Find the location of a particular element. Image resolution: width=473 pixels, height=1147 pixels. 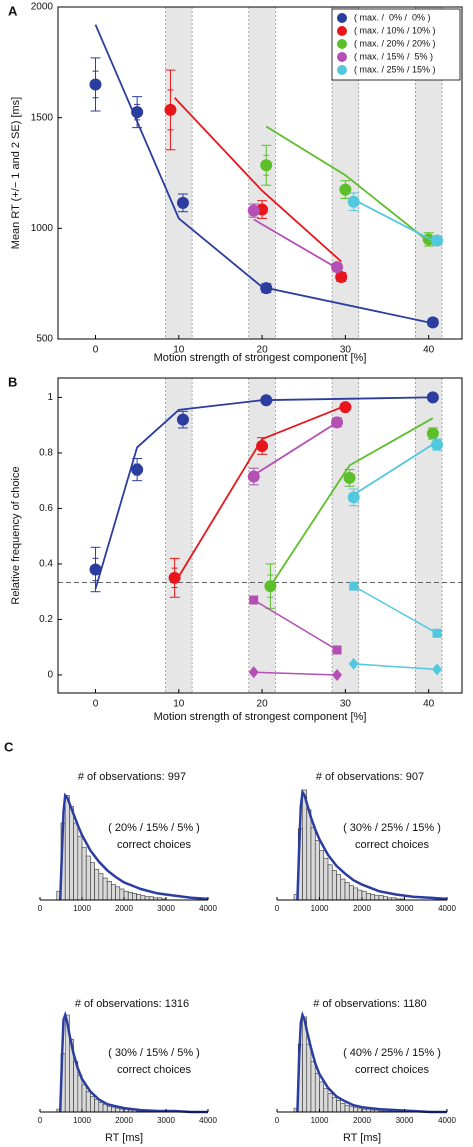

diamond-point is located at coordinates (437, 669).